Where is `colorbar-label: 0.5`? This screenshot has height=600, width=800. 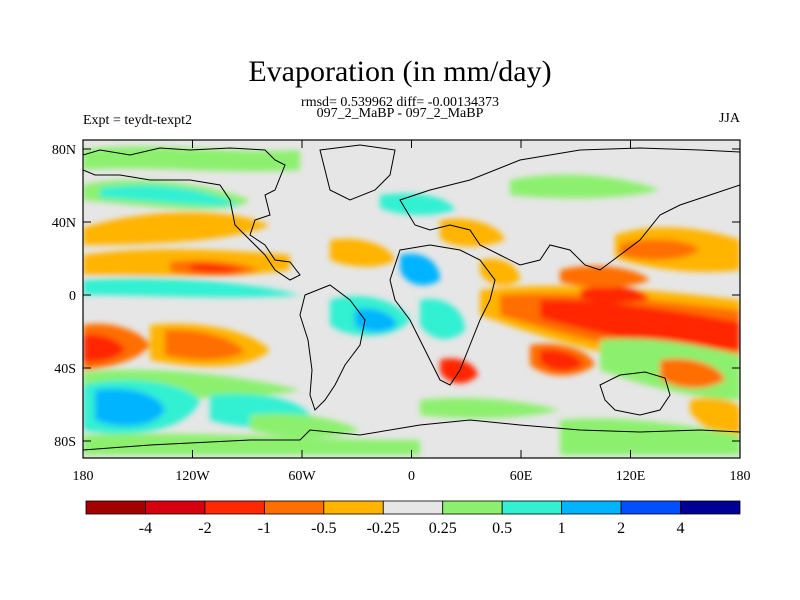
colorbar-label: 0.5 is located at coordinates (502, 528).